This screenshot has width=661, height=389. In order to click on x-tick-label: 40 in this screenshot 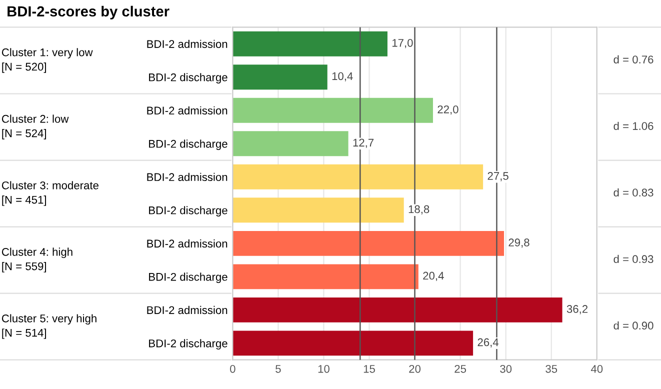, I will do `click(596, 368)`.